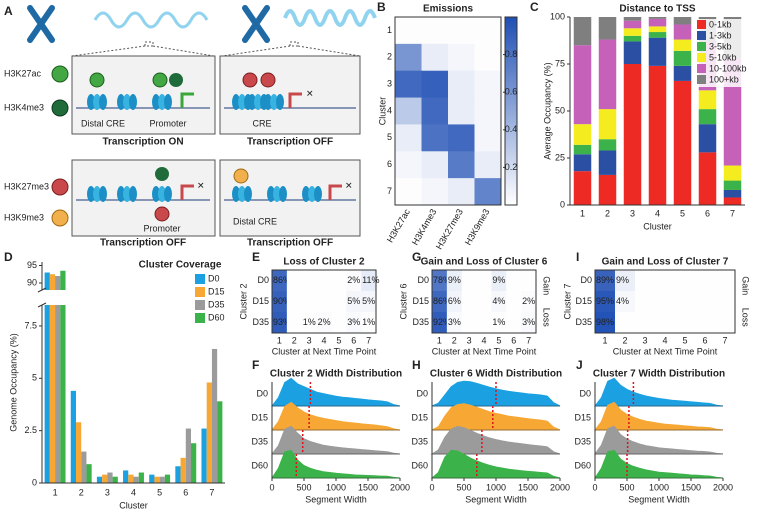  Describe the element at coordinates (336, 374) in the screenshot. I see `chart-title: Cluster 2 Width Distribution` at that location.